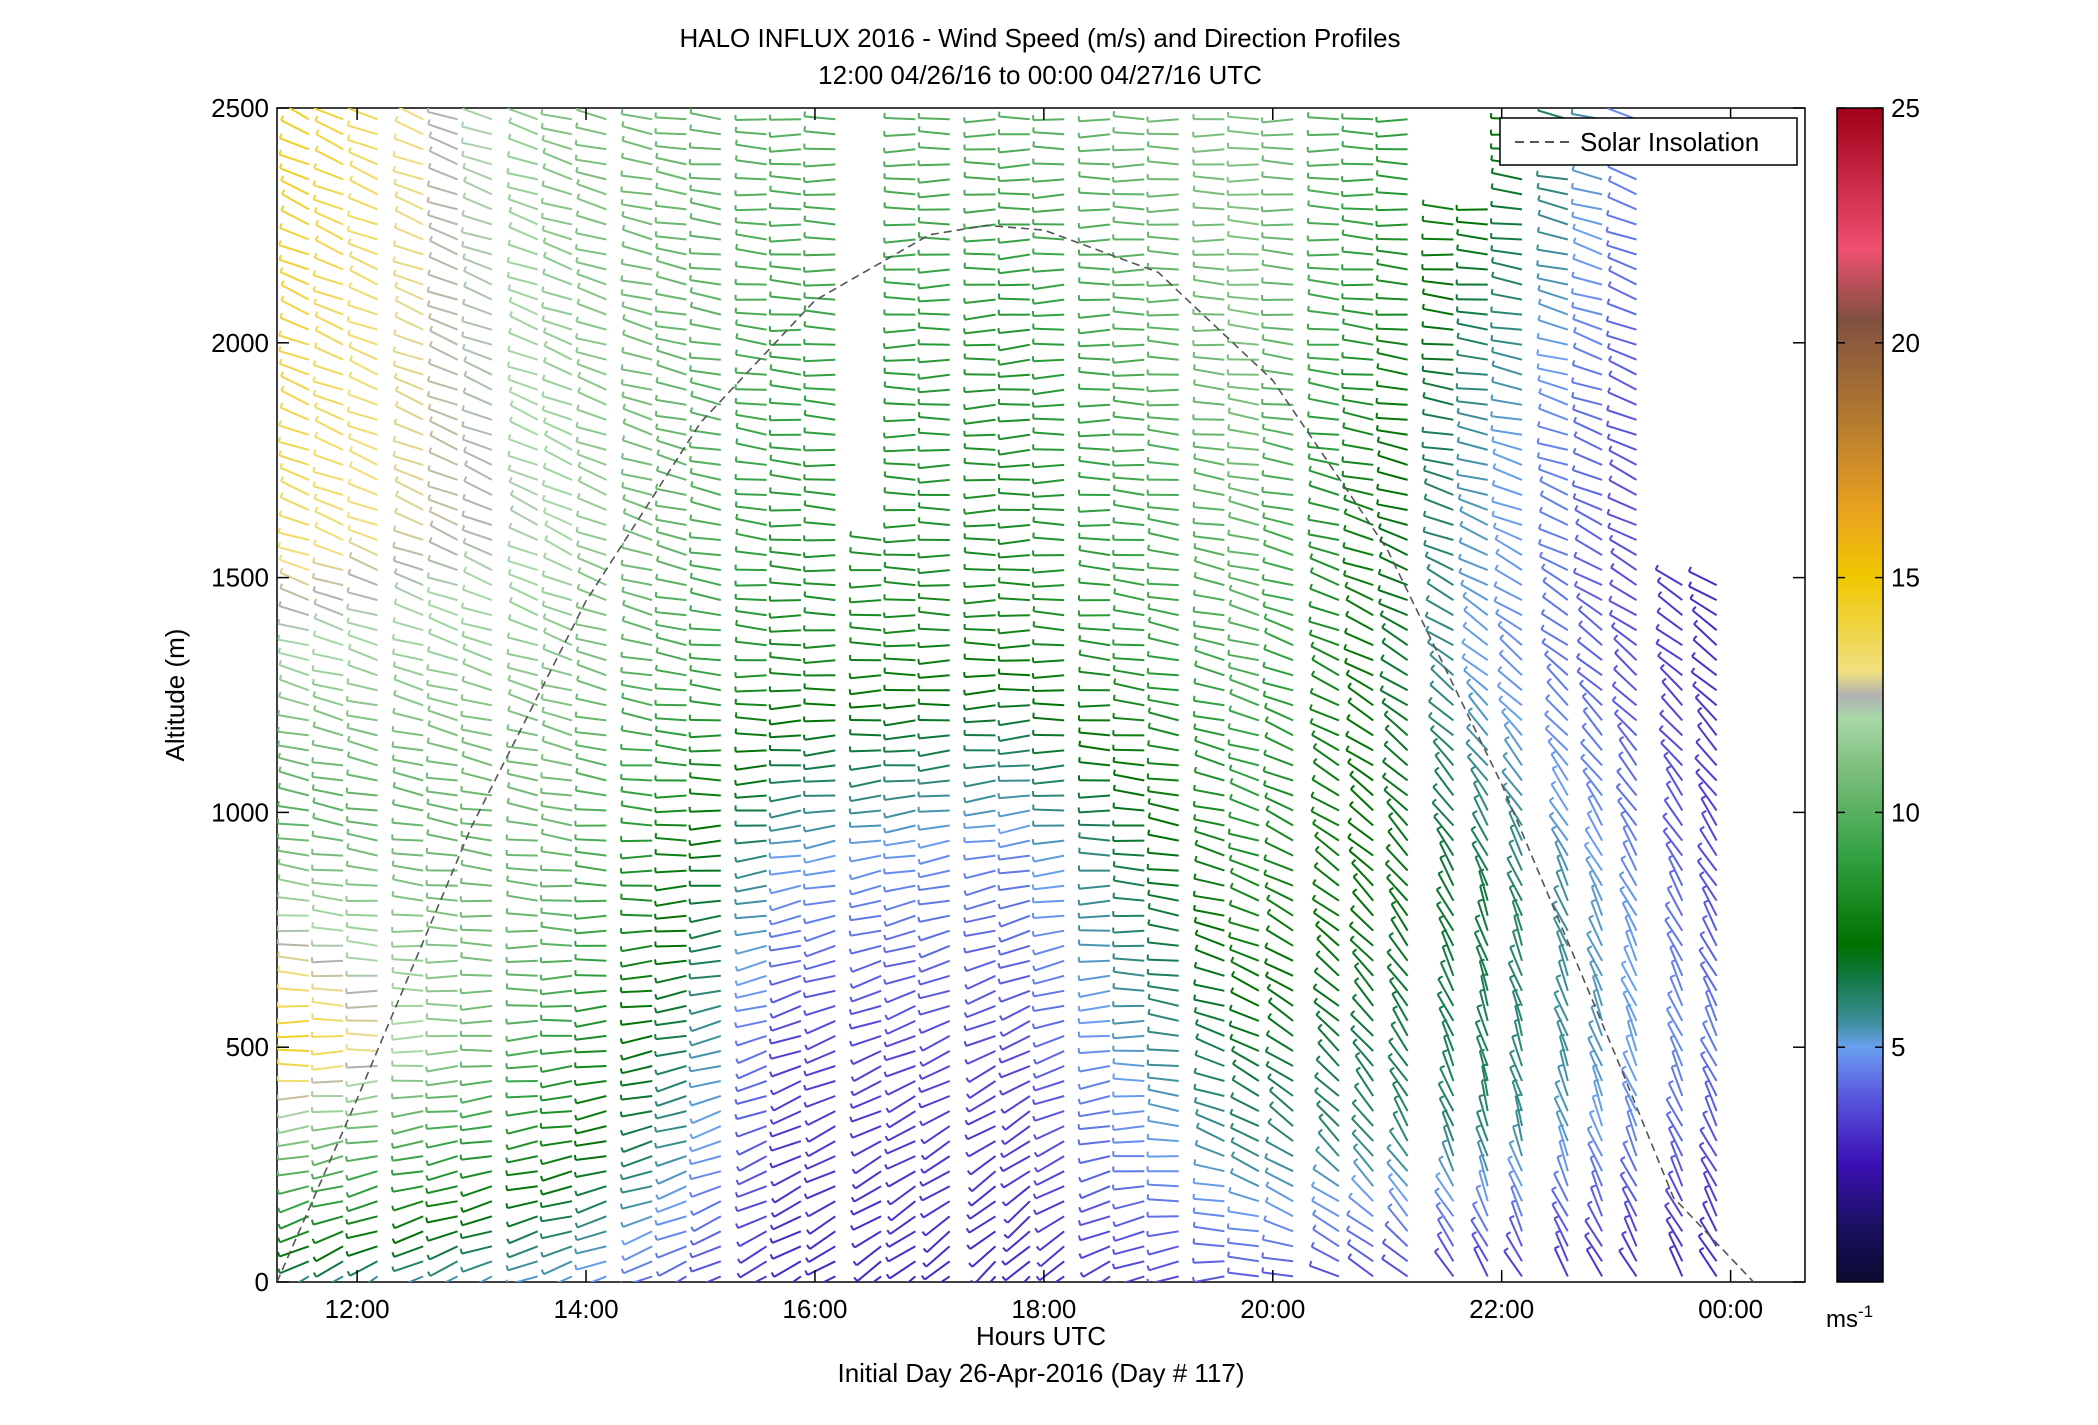  I want to click on colorbar-tick-label: 25, so click(1905, 108).